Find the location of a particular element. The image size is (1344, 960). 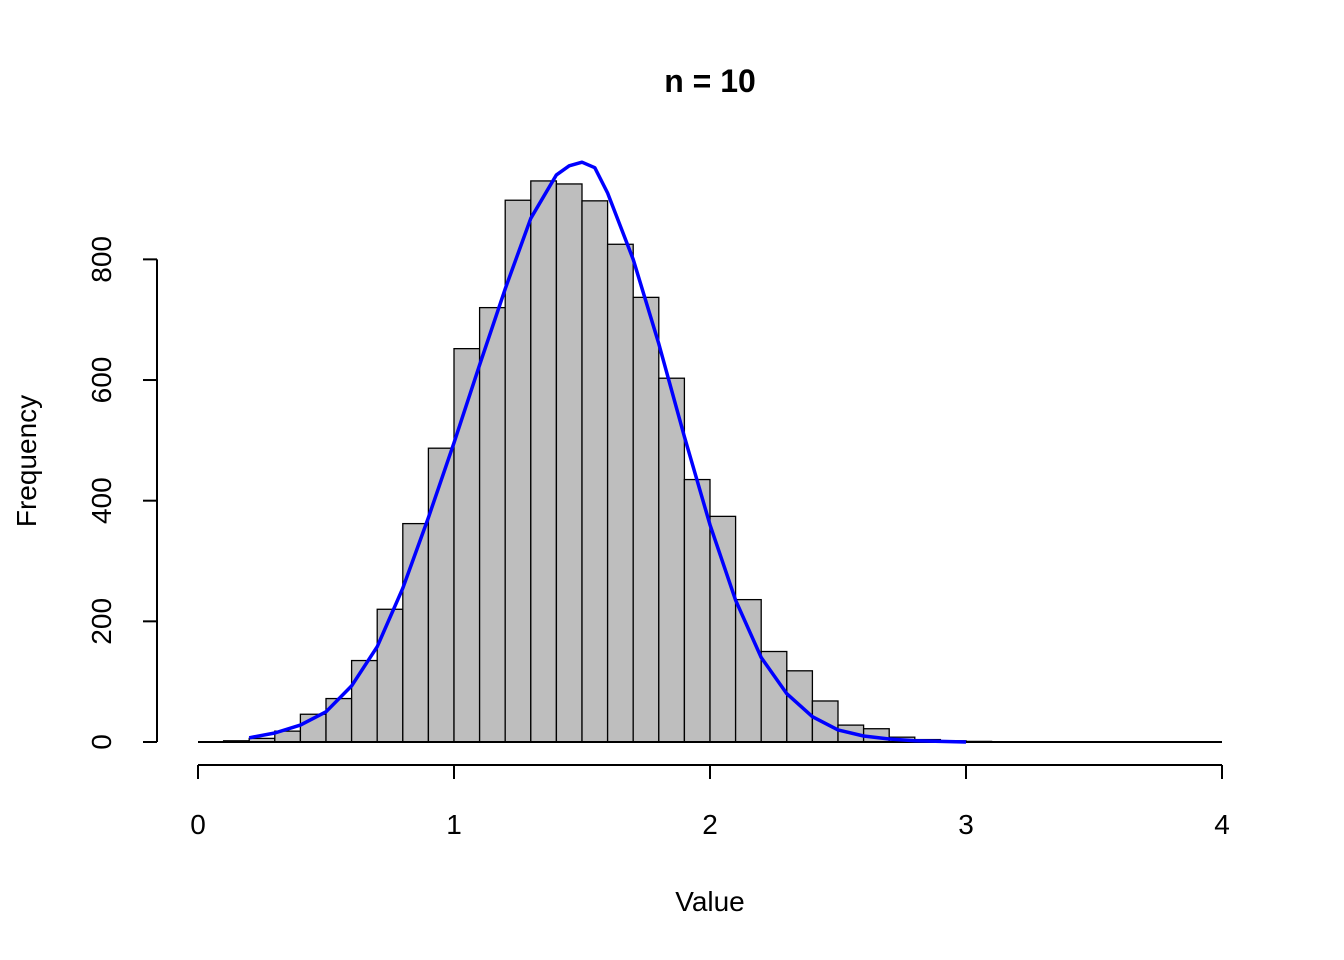

y-axis-label: Frequency is located at coordinates (26, 461).